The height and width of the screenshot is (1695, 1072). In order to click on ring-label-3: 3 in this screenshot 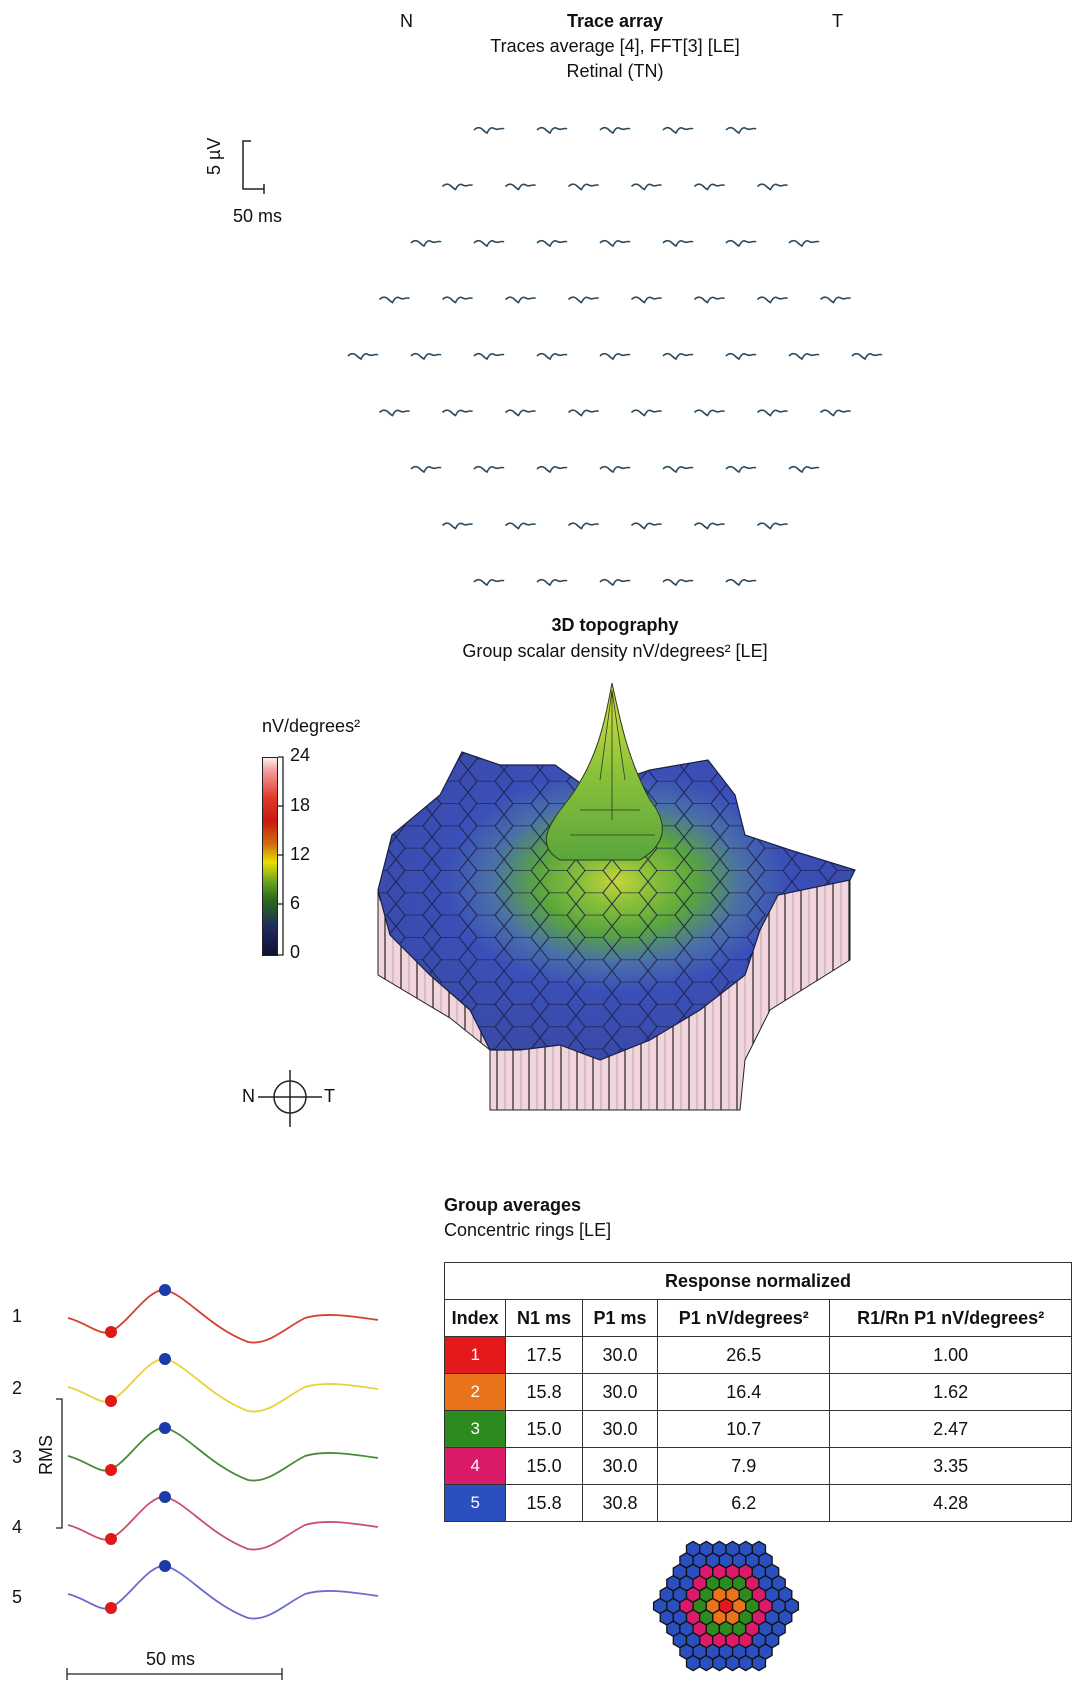, I will do `click(17, 1457)`.